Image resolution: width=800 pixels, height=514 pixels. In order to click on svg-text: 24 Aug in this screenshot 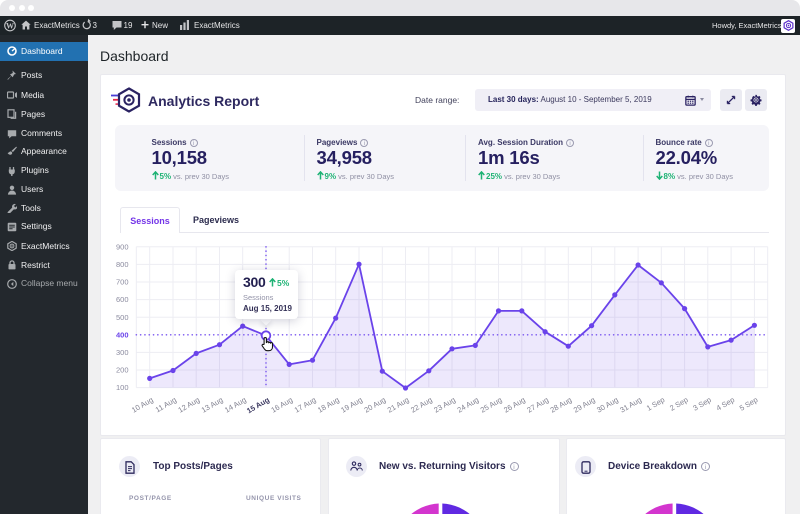, I will do `click(468, 404)`.